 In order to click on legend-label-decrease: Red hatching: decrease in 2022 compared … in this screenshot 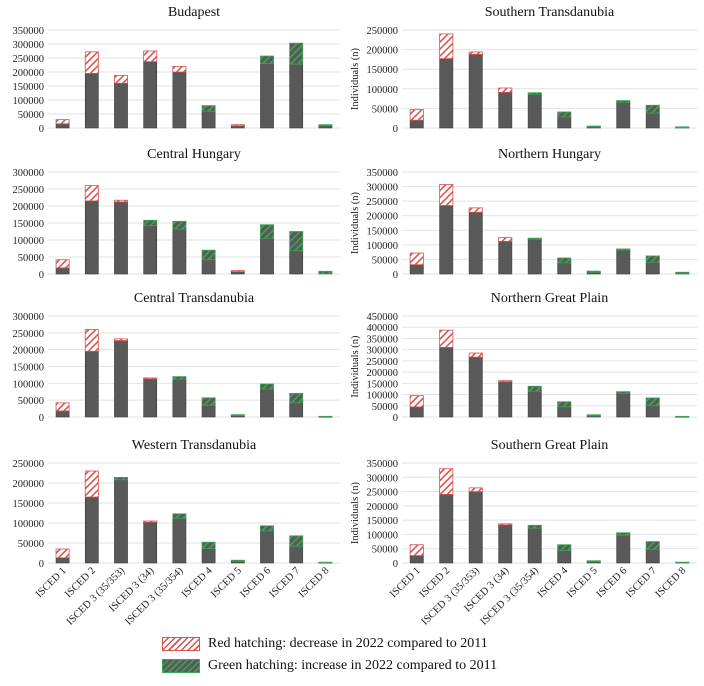, I will do `click(348, 643)`.